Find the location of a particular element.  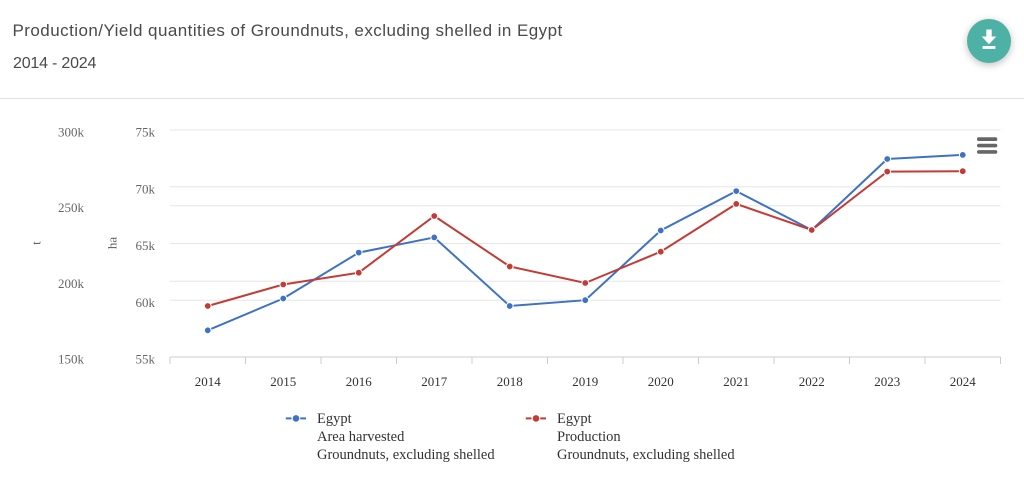

svg-text: 200k is located at coordinates (71, 283).